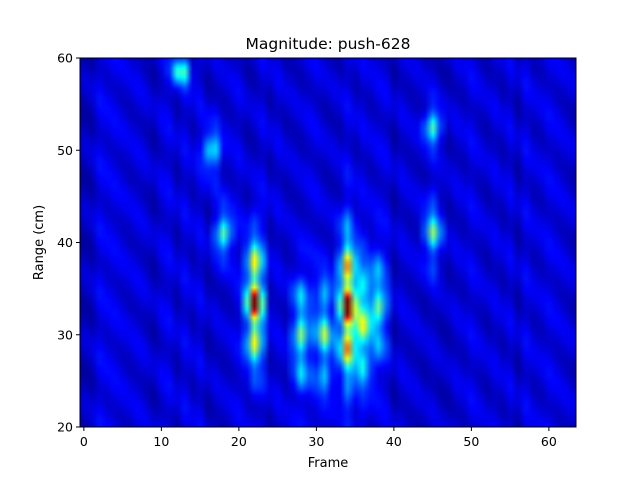 The height and width of the screenshot is (480, 640). Describe the element at coordinates (239, 441) in the screenshot. I see `x-tick-label: 20` at that location.